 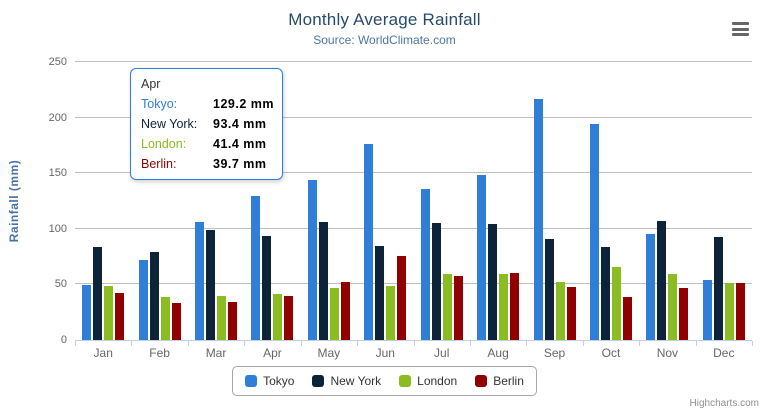 What do you see at coordinates (345, 310) in the screenshot?
I see `bar-berlin-may` at bounding box center [345, 310].